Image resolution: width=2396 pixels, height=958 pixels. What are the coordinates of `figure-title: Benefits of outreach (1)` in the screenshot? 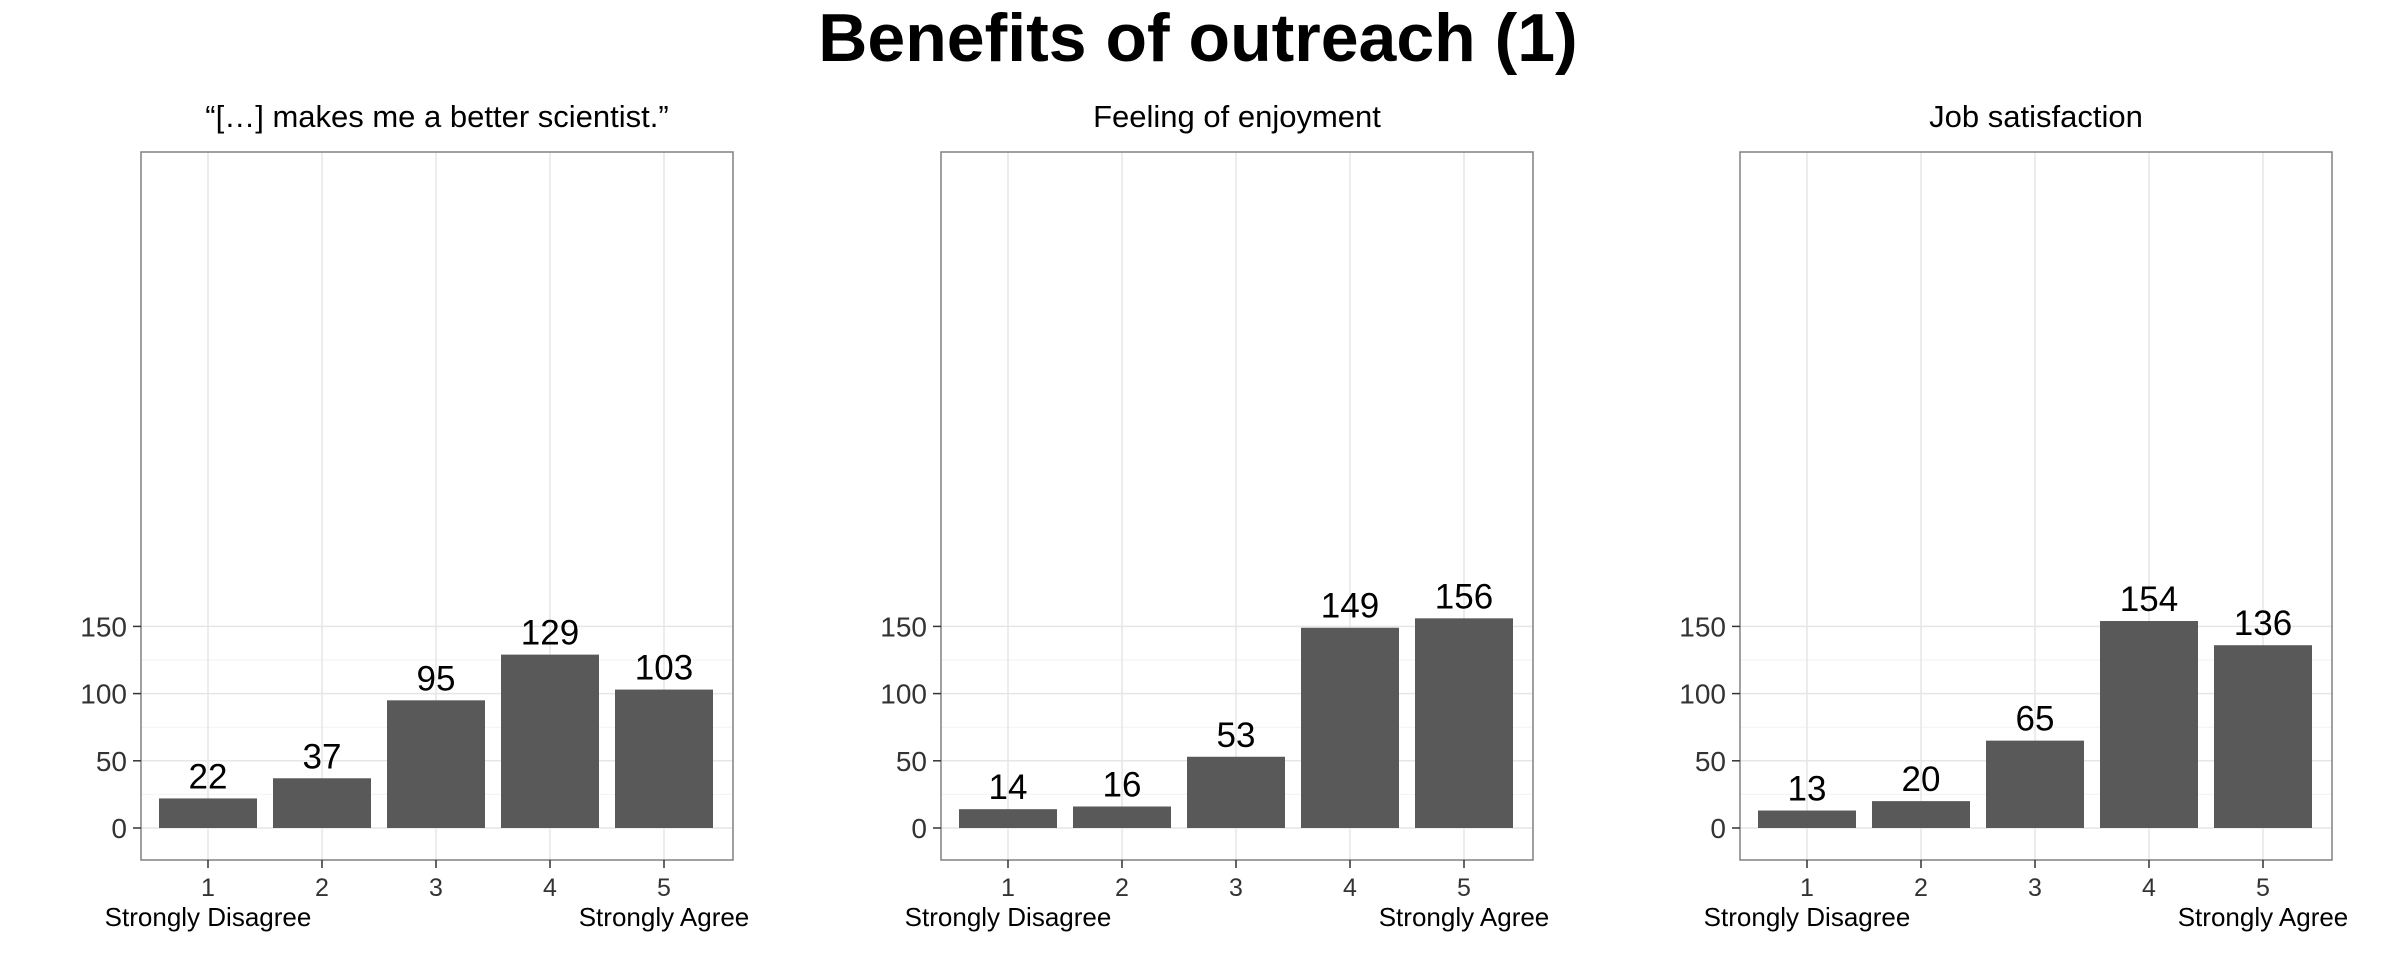 It's located at (1198, 38).